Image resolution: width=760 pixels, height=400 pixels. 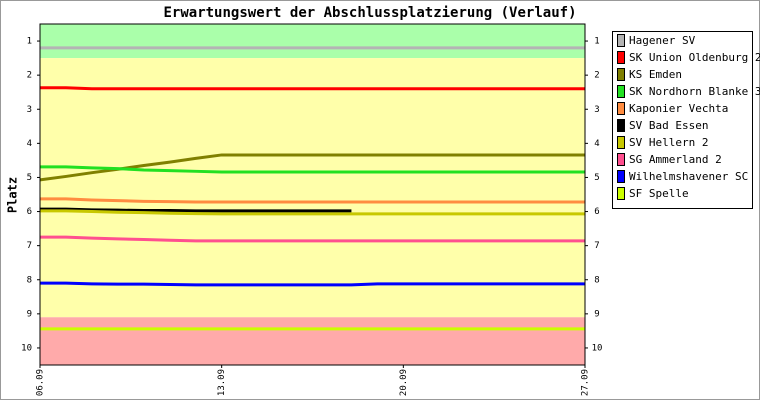 I want to click on x-tick-label: 13.09, so click(x=222, y=382).